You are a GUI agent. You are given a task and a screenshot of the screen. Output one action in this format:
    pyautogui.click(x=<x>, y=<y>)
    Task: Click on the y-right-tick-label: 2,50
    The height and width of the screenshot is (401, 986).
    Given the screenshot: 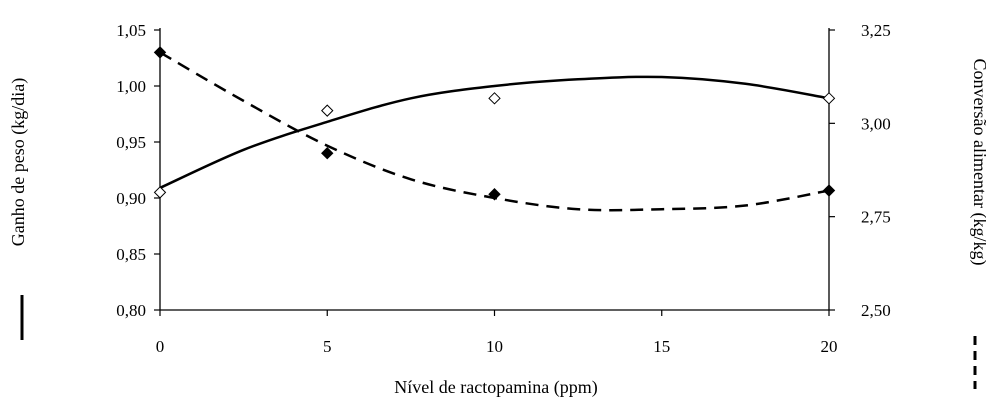 What is the action you would take?
    pyautogui.click(x=876, y=310)
    